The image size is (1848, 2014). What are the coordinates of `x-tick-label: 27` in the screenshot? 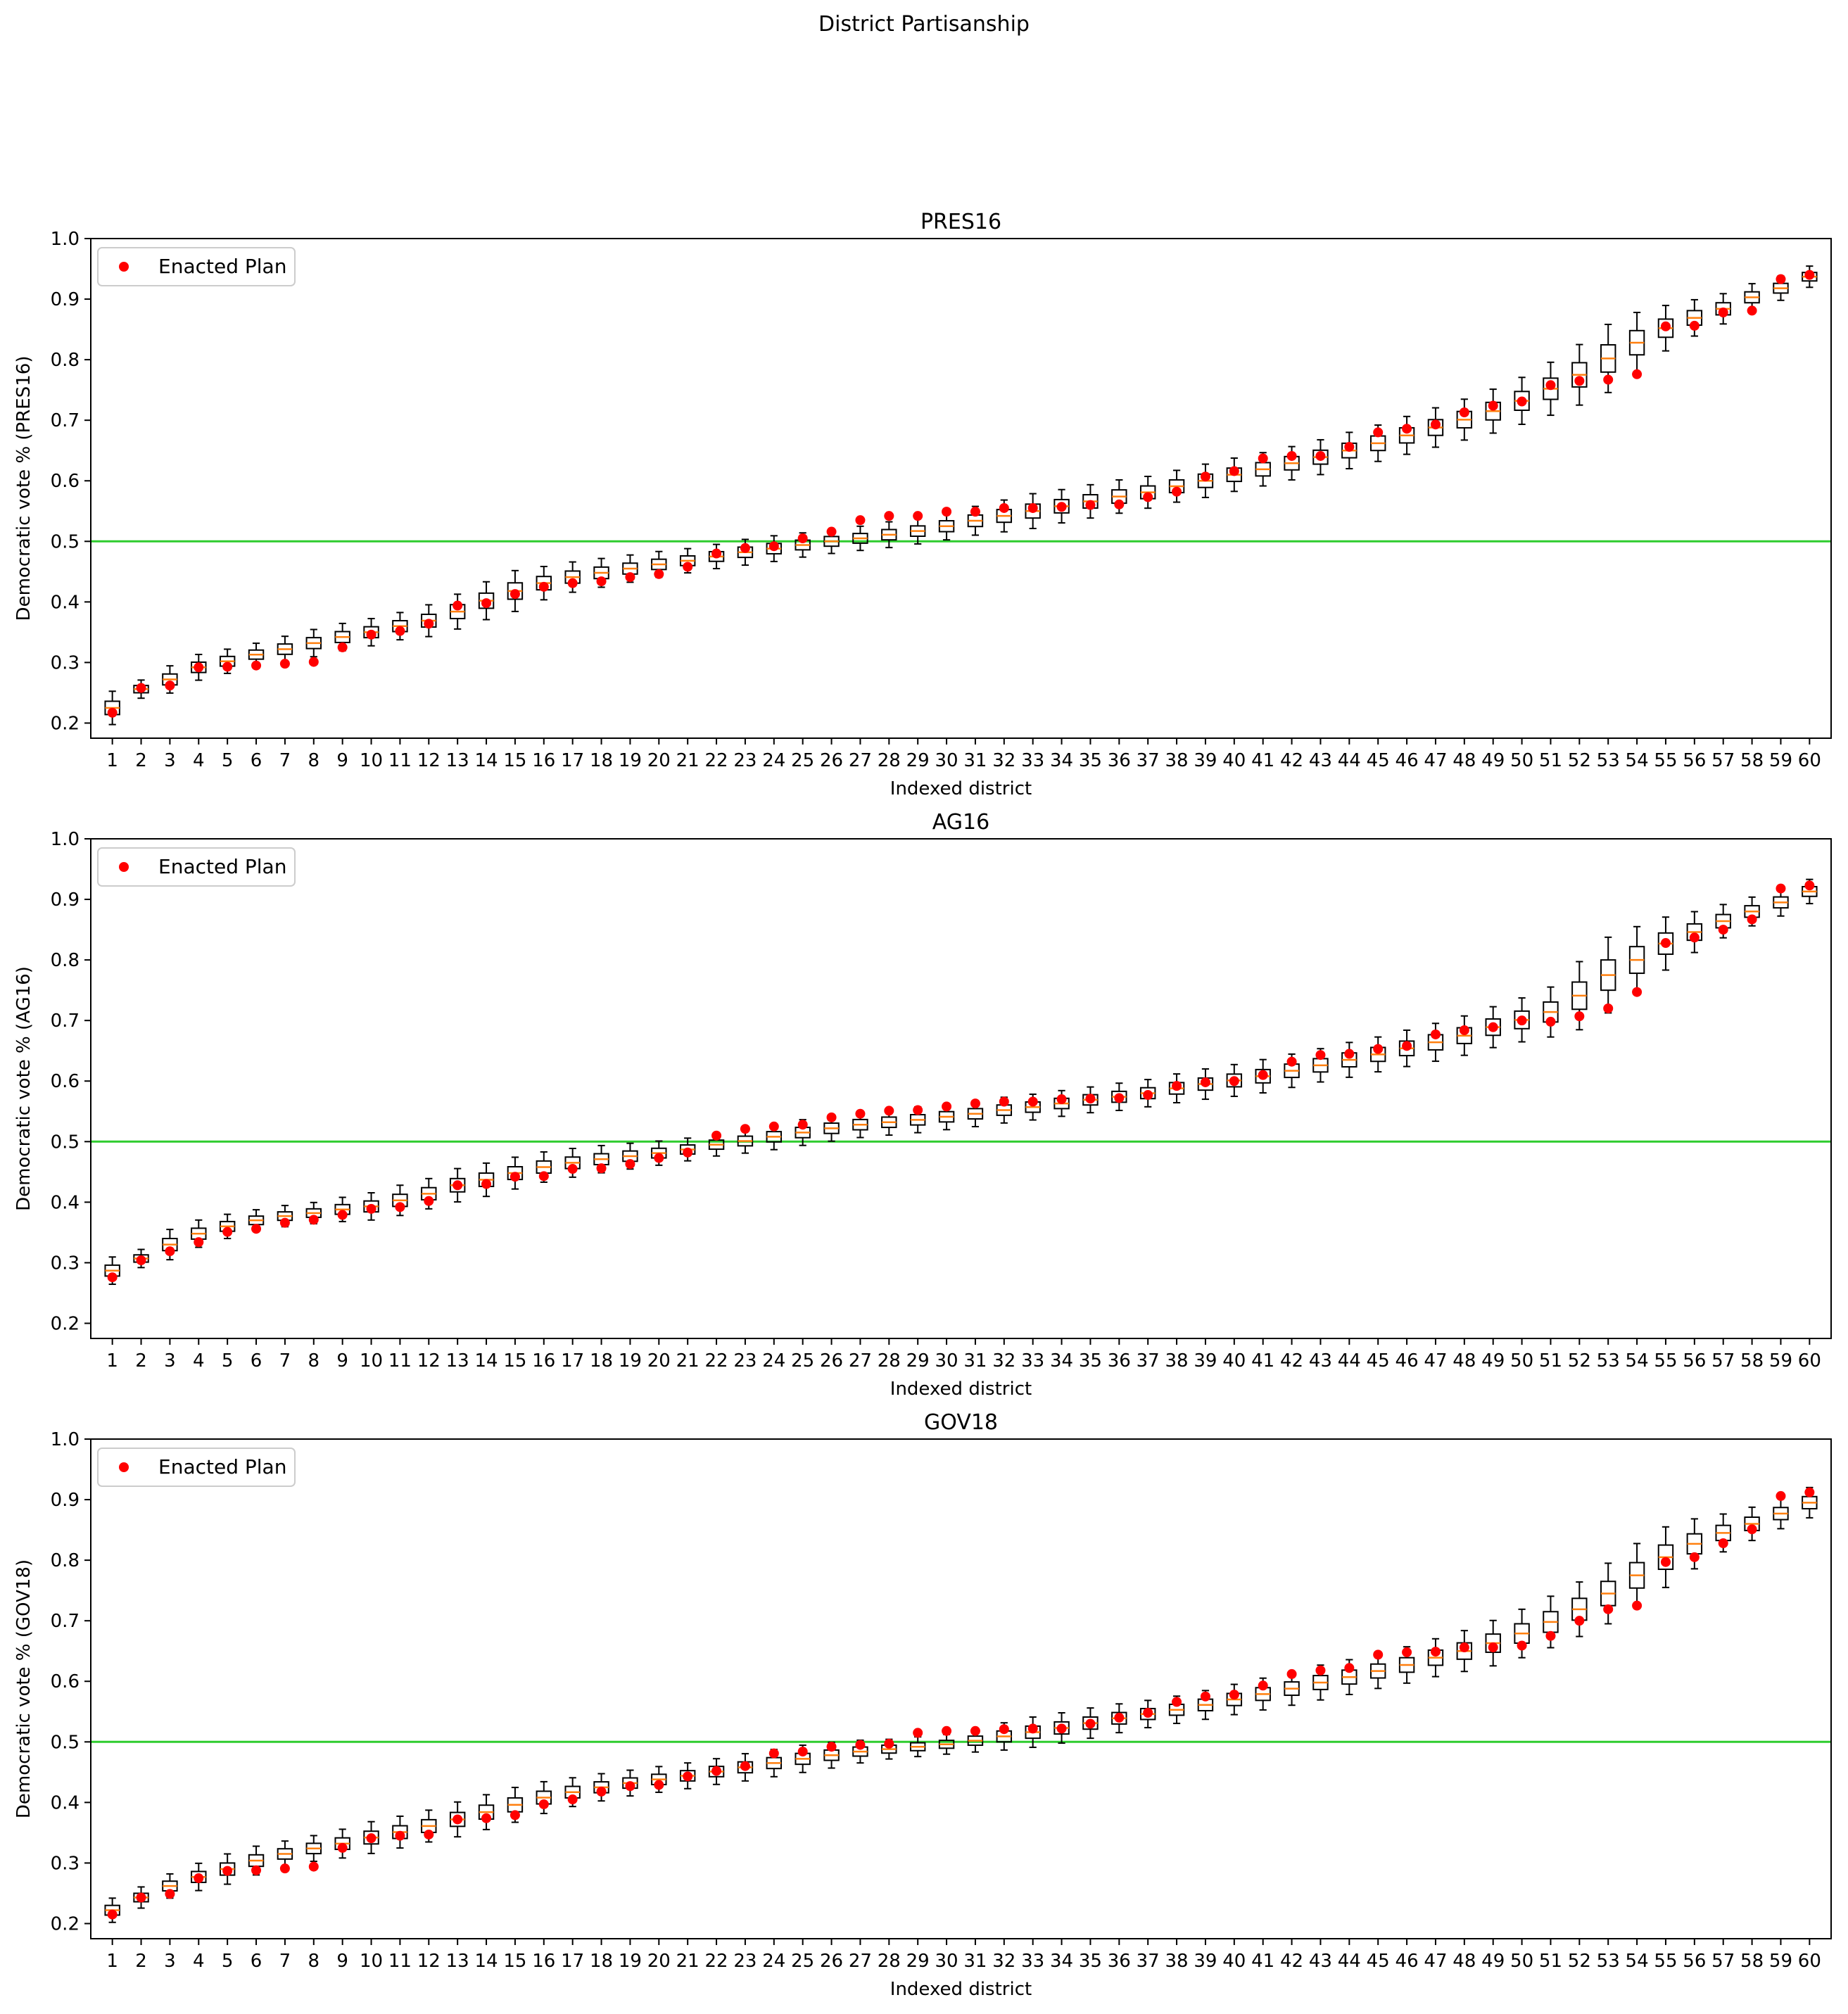 It's located at (861, 1962).